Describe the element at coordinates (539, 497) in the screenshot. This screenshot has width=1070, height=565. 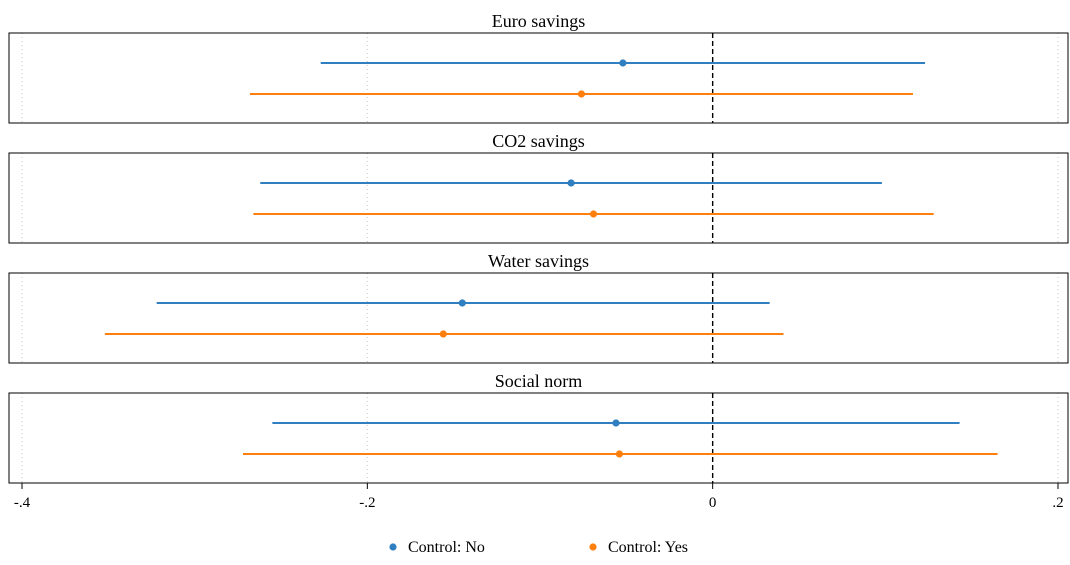
I see `x-axis: -.4 -.2 0 .2` at that location.